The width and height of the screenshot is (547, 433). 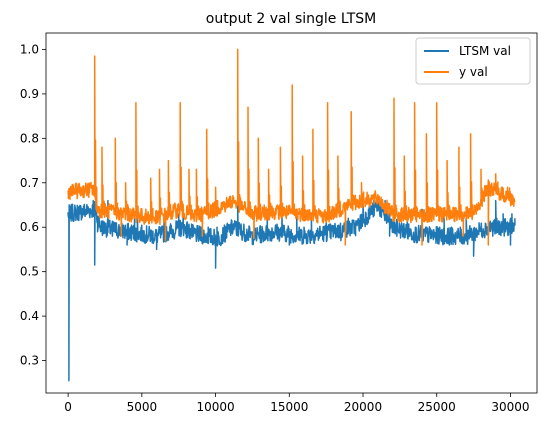 What do you see at coordinates (291, 19) in the screenshot?
I see `chart-title: output 2 val single LTSM` at bounding box center [291, 19].